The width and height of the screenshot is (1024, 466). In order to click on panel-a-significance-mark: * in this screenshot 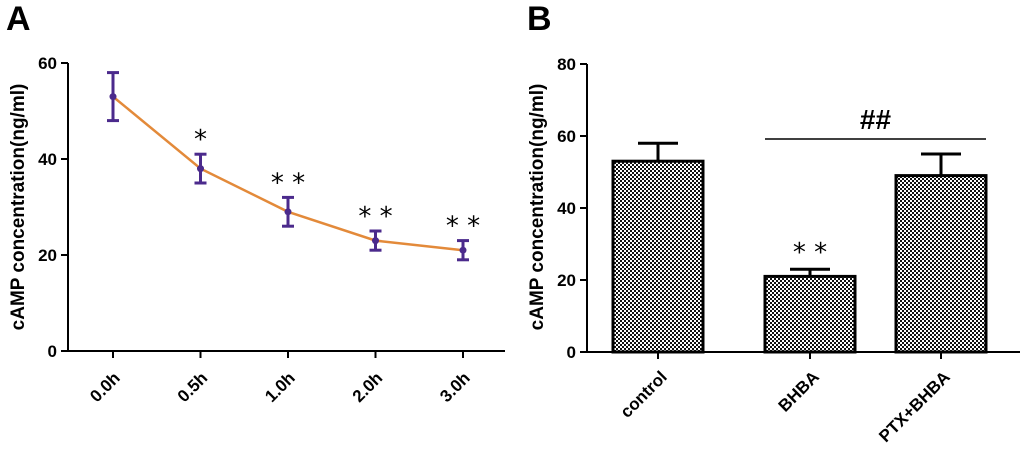, I will do `click(200, 140)`.